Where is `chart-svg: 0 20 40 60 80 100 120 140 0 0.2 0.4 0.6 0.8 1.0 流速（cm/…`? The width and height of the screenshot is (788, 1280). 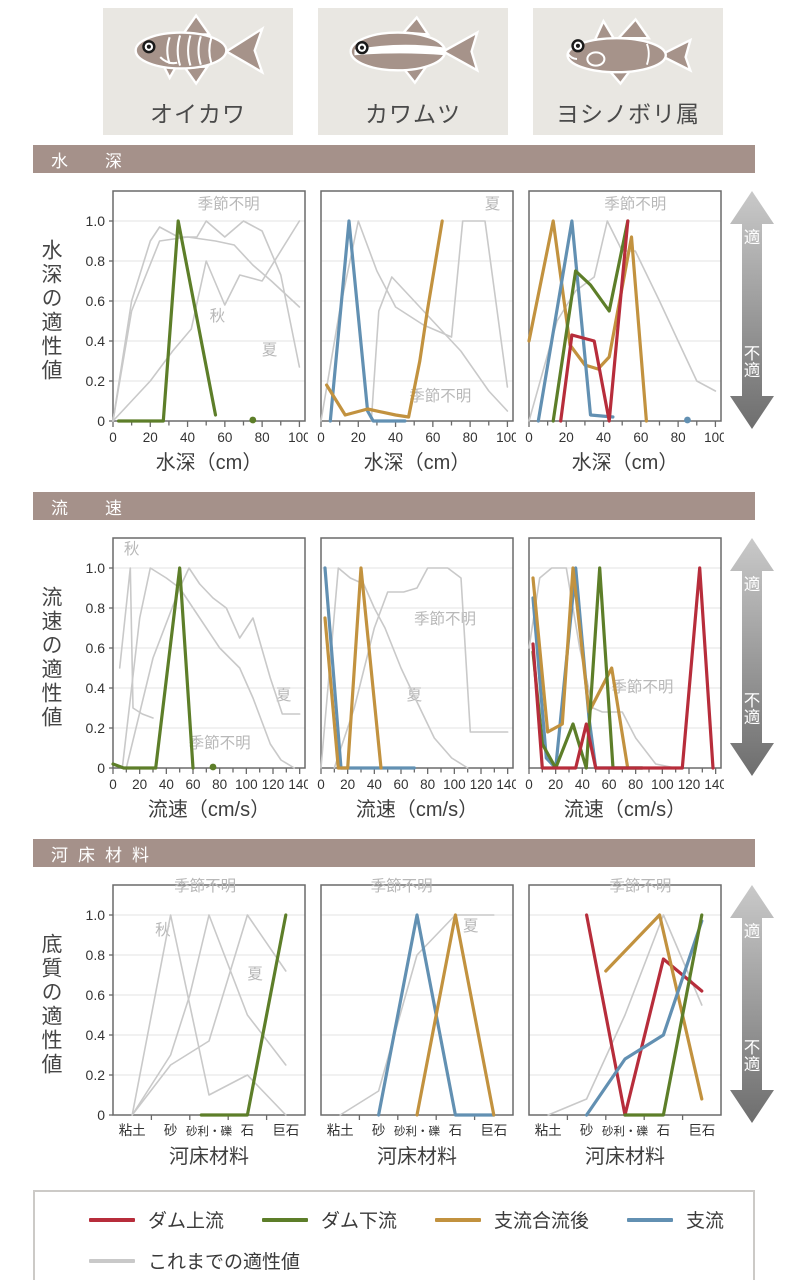
chart-svg: 0 20 40 60 80 100 120 140 0 0.2 0.4 0.6 0.8 1.0 流速（cm/… is located at coordinates (198, 679).